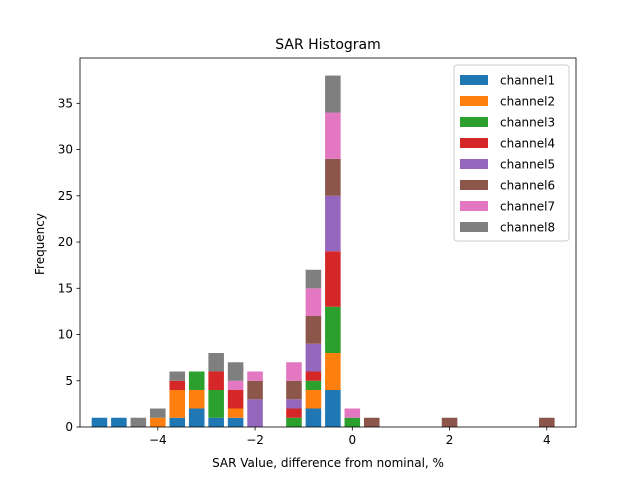 The height and width of the screenshot is (484, 640). What do you see at coordinates (527, 81) in the screenshot?
I see `legend-label-channel1: channel1` at bounding box center [527, 81].